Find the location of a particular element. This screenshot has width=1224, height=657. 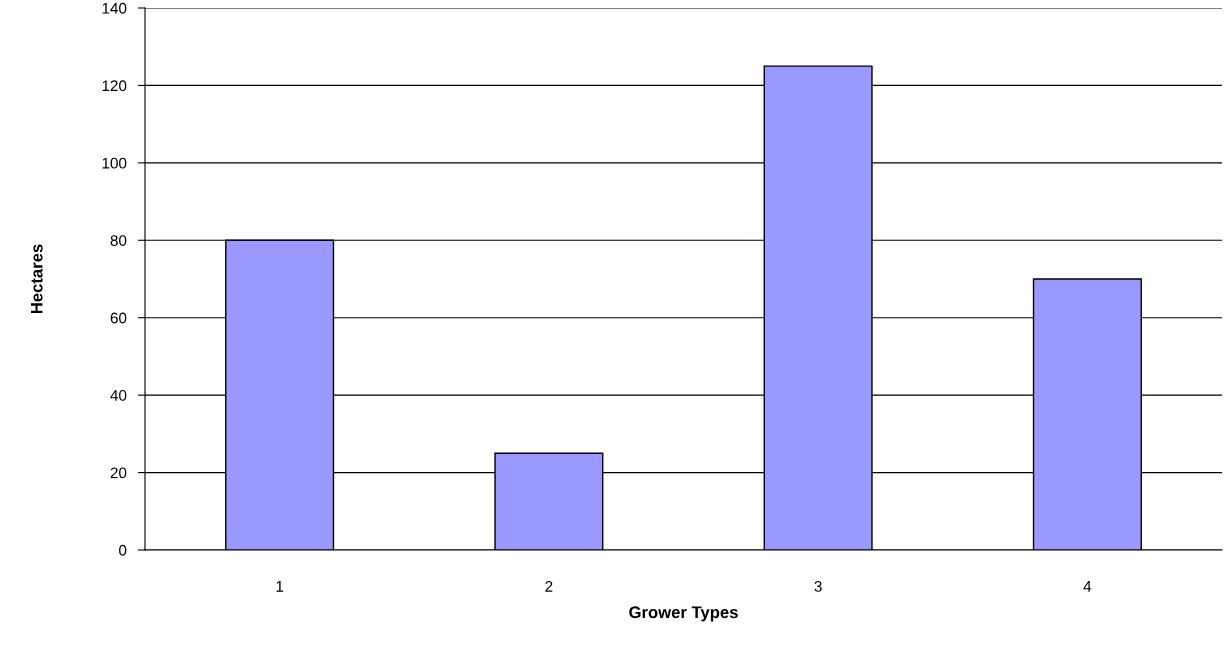

y-axis-title: Hectares is located at coordinates (36, 279).